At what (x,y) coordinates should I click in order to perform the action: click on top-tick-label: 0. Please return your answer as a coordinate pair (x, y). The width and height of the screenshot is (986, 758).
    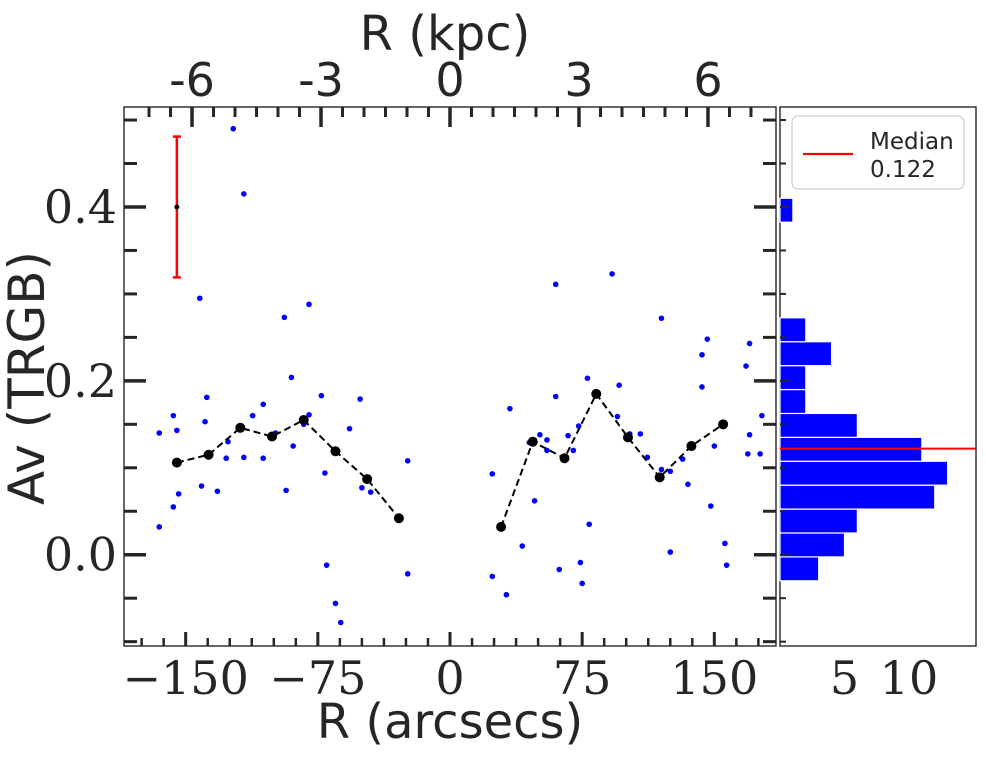
    Looking at the image, I should click on (449, 80).